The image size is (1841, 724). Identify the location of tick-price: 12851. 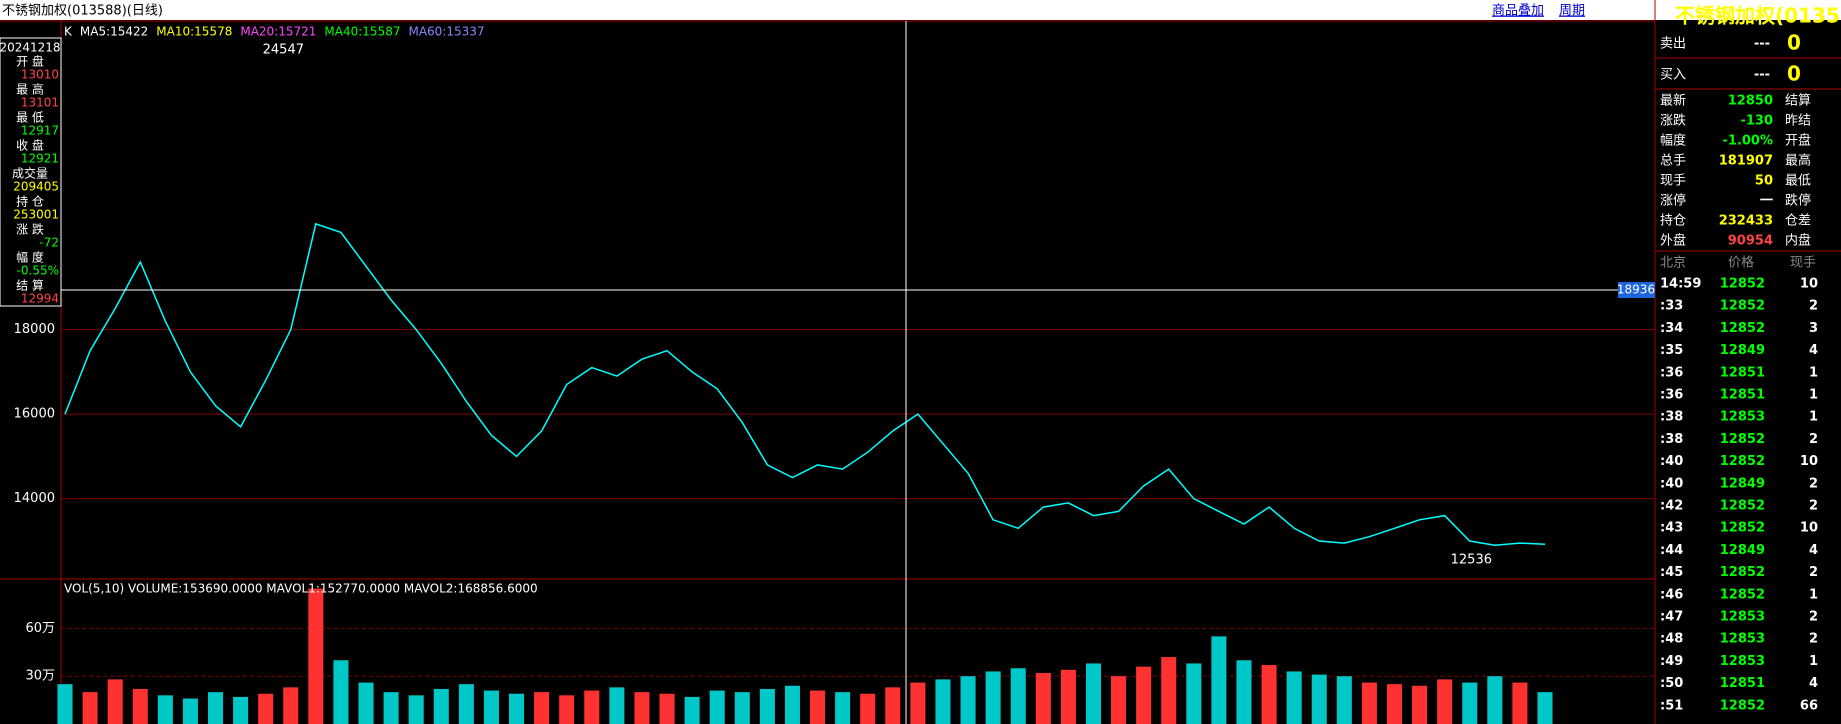
(1742, 372).